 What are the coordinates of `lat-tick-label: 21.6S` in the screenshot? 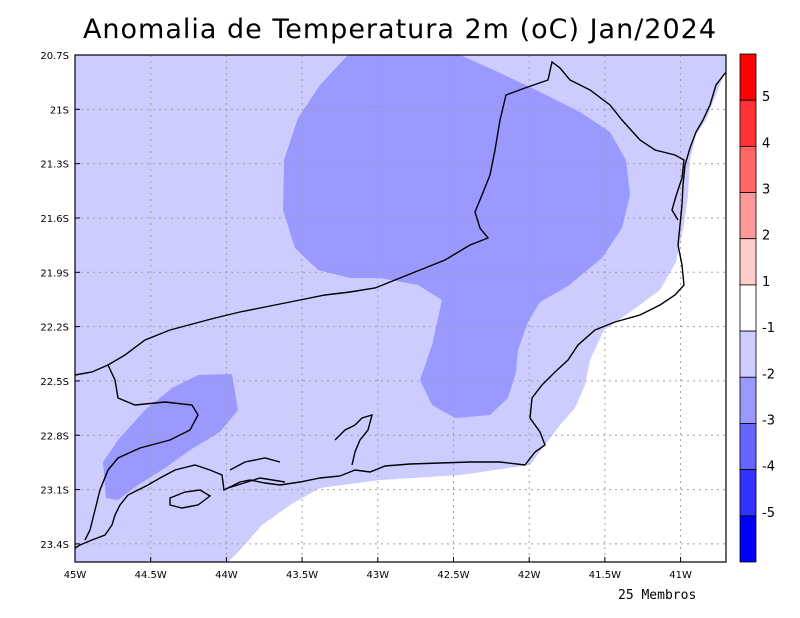 It's located at (54, 219).